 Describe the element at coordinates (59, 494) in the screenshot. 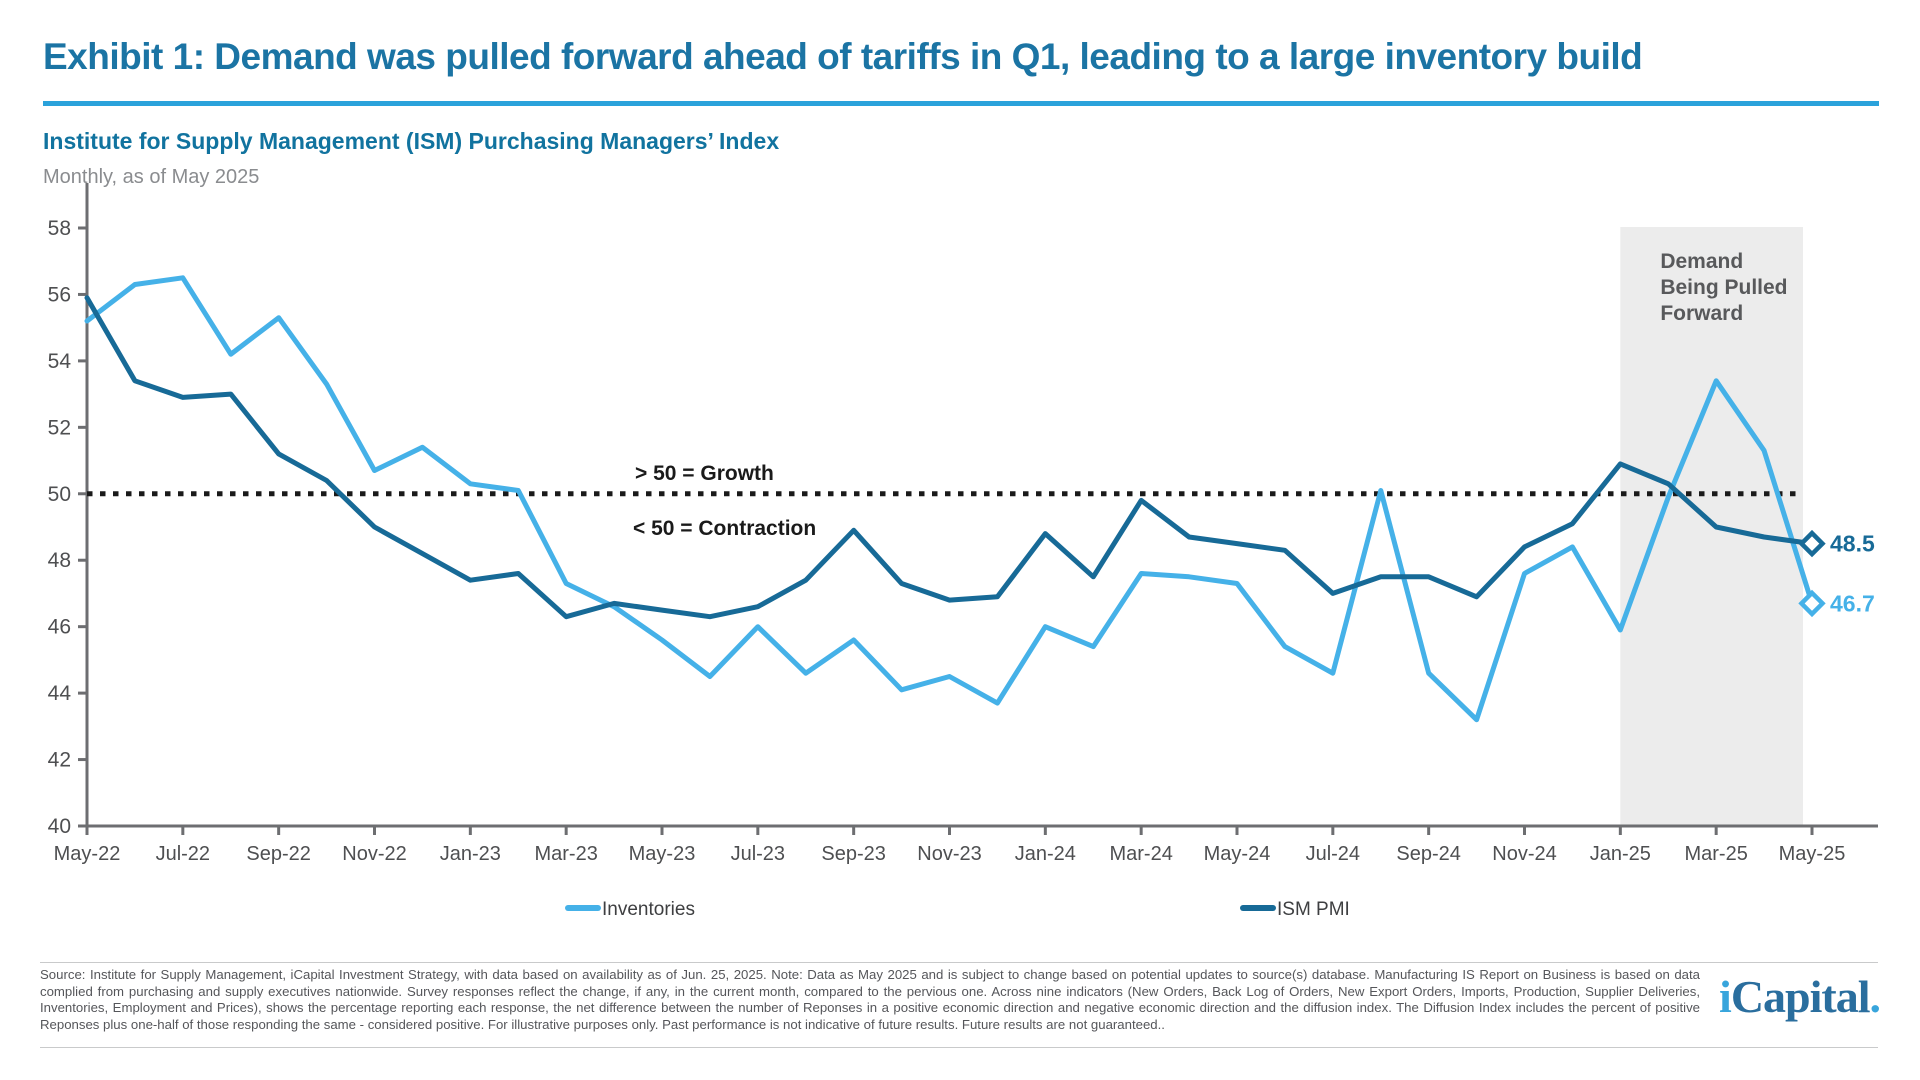

I see `y-axis-tick-label: 50` at that location.